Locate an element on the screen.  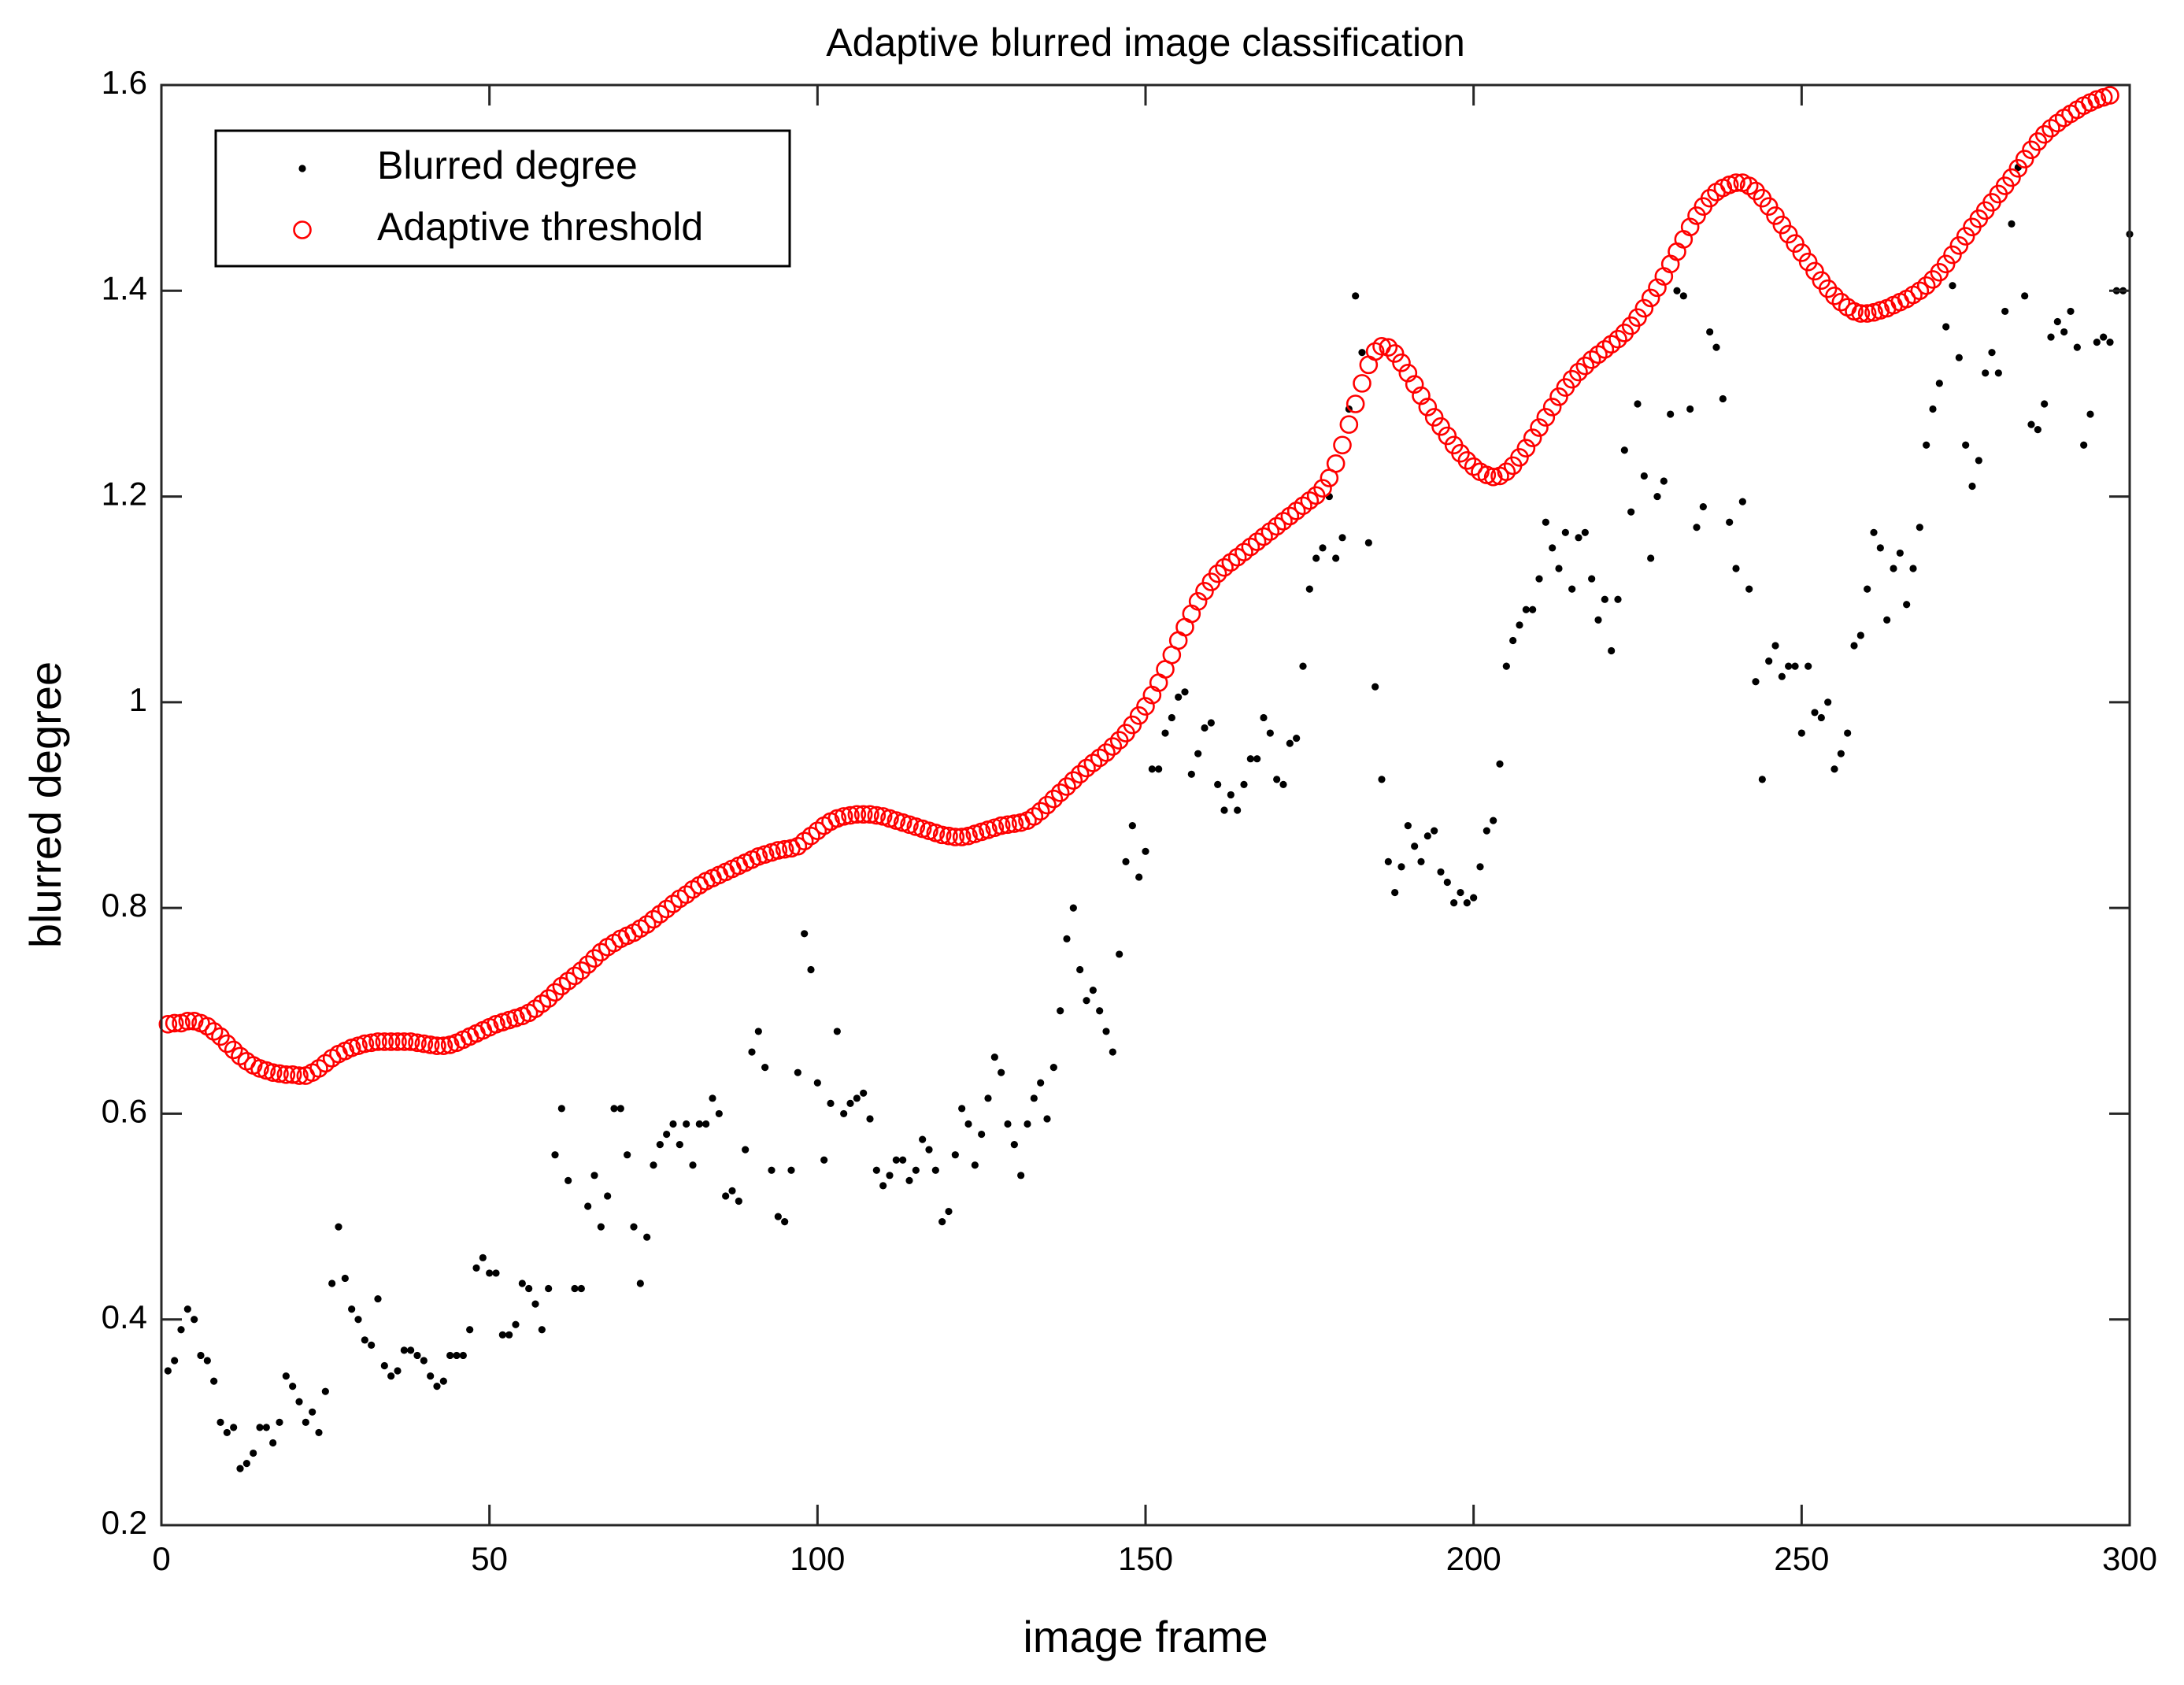
legend-box is located at coordinates (502, 199).